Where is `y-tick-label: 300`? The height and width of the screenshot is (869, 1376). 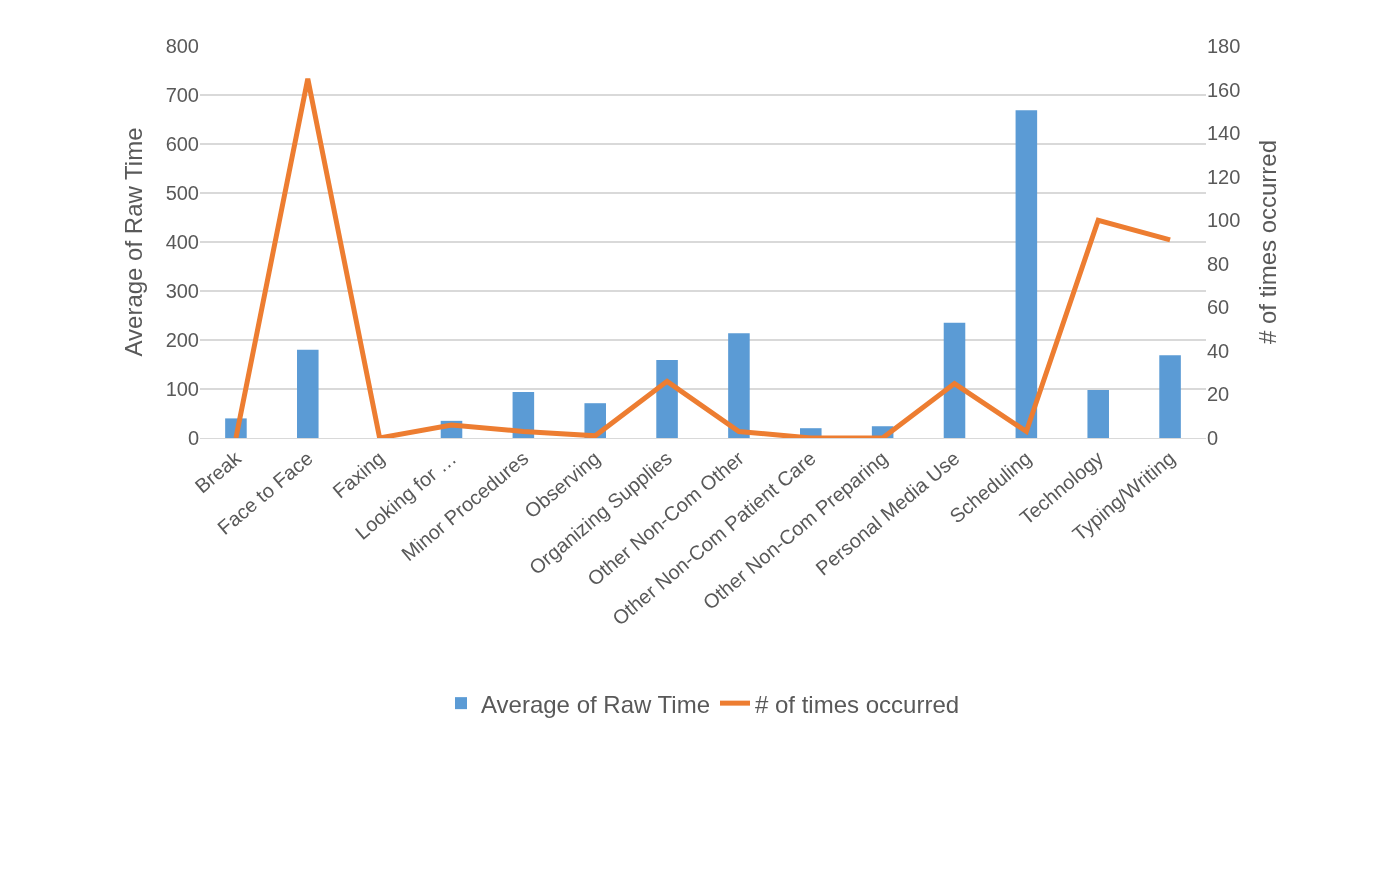 y-tick-label: 300 is located at coordinates (182, 291).